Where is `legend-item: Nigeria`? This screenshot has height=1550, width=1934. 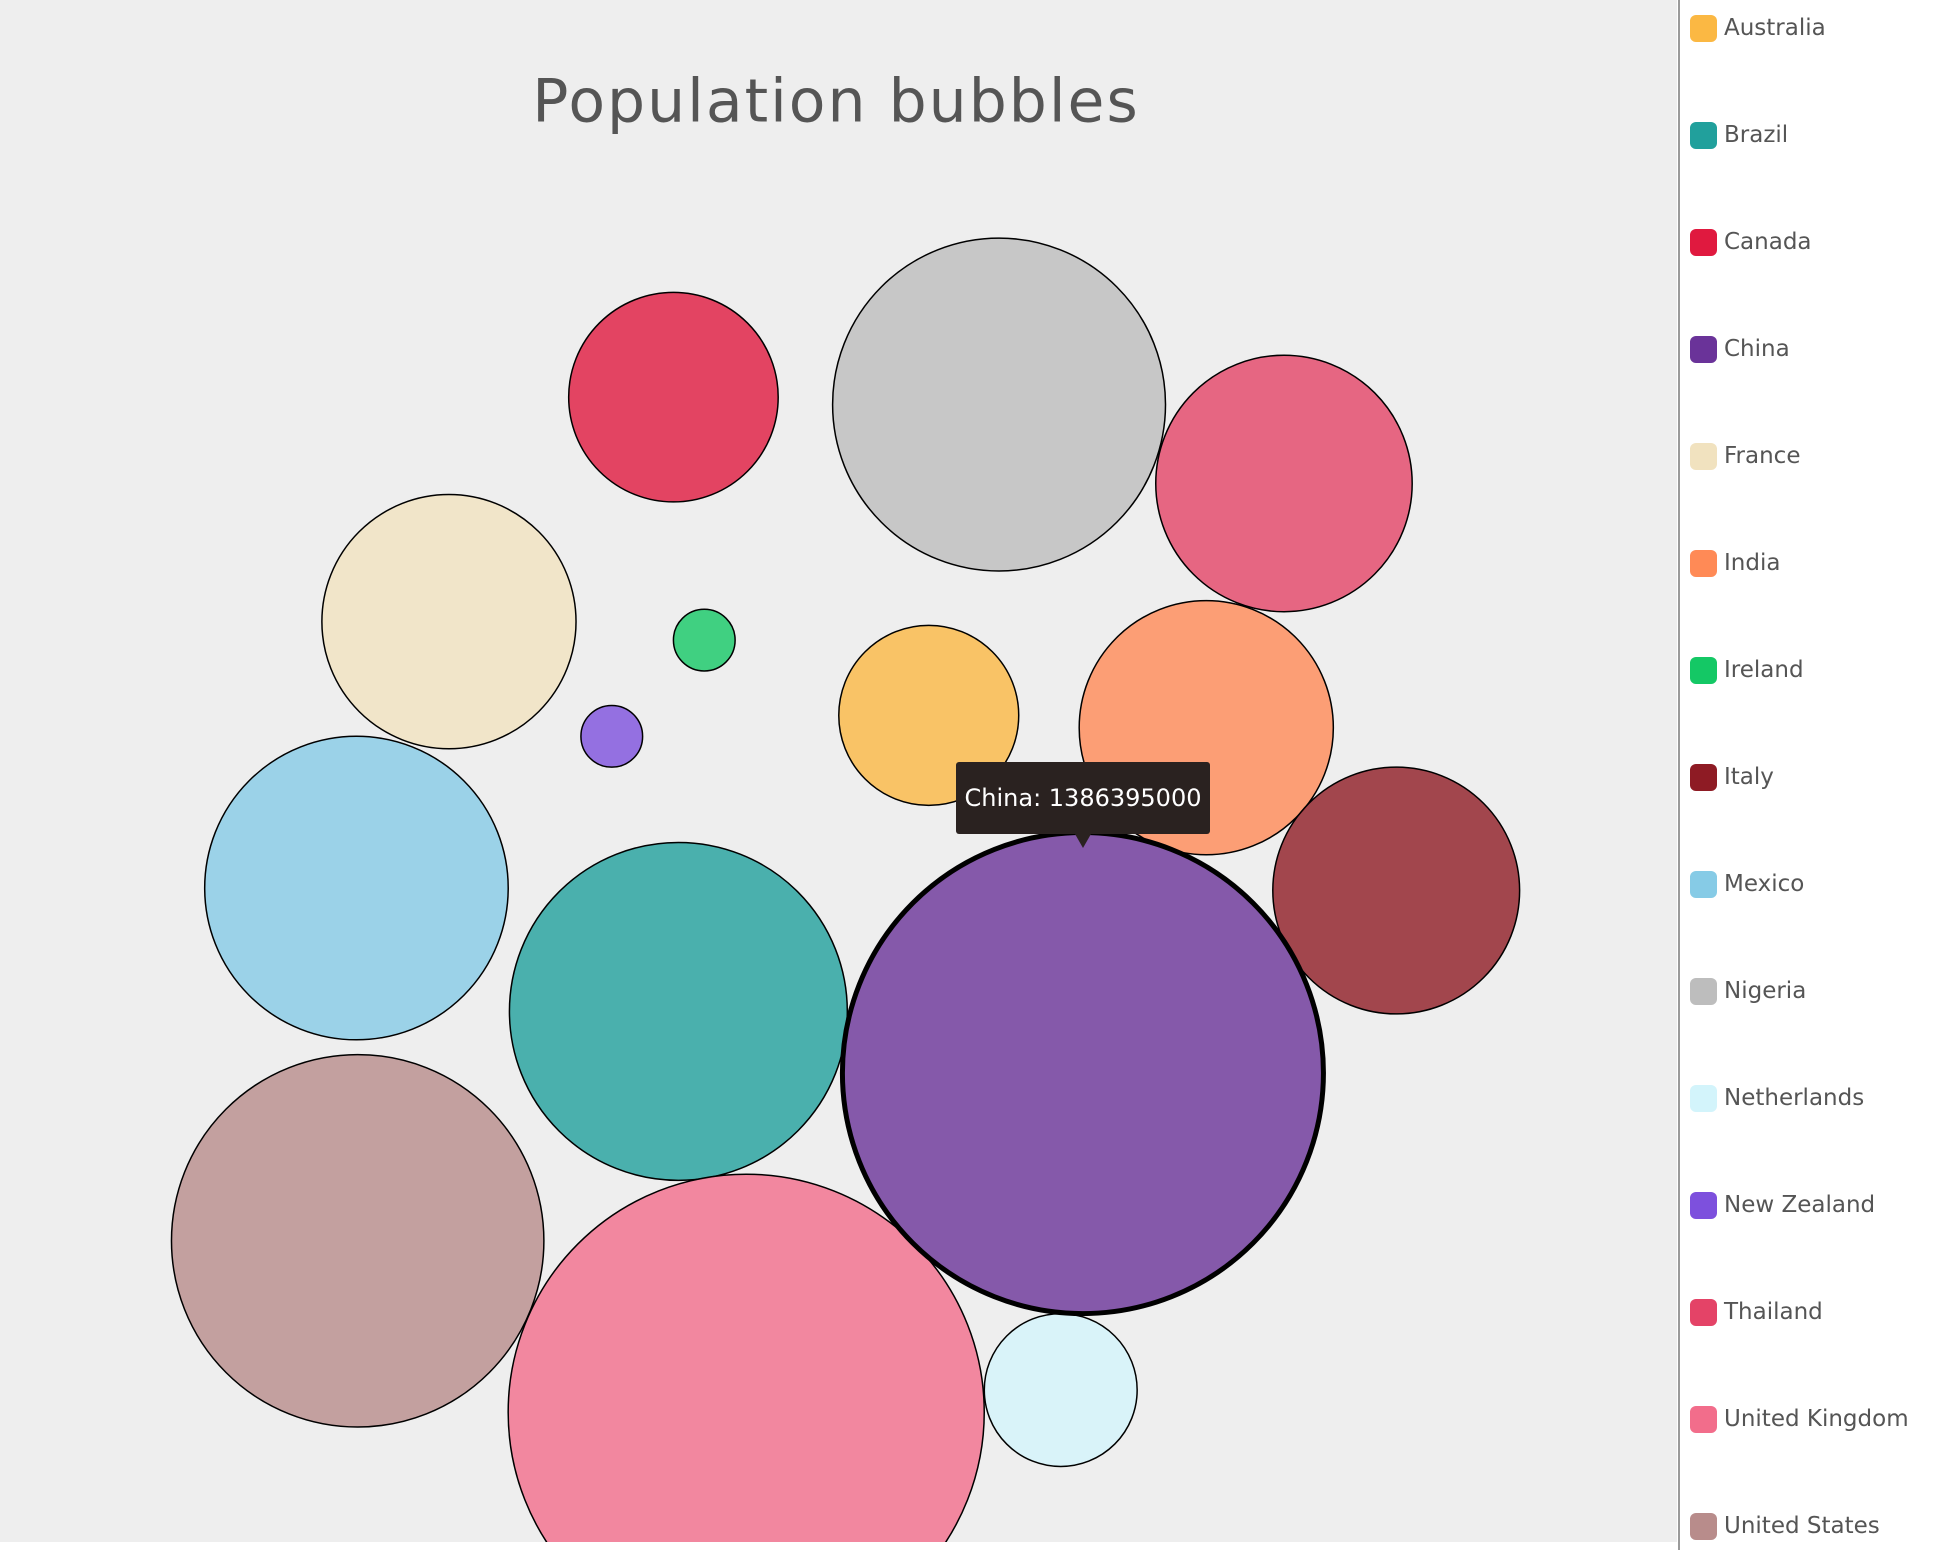
legend-item: Nigeria is located at coordinates (1748, 991).